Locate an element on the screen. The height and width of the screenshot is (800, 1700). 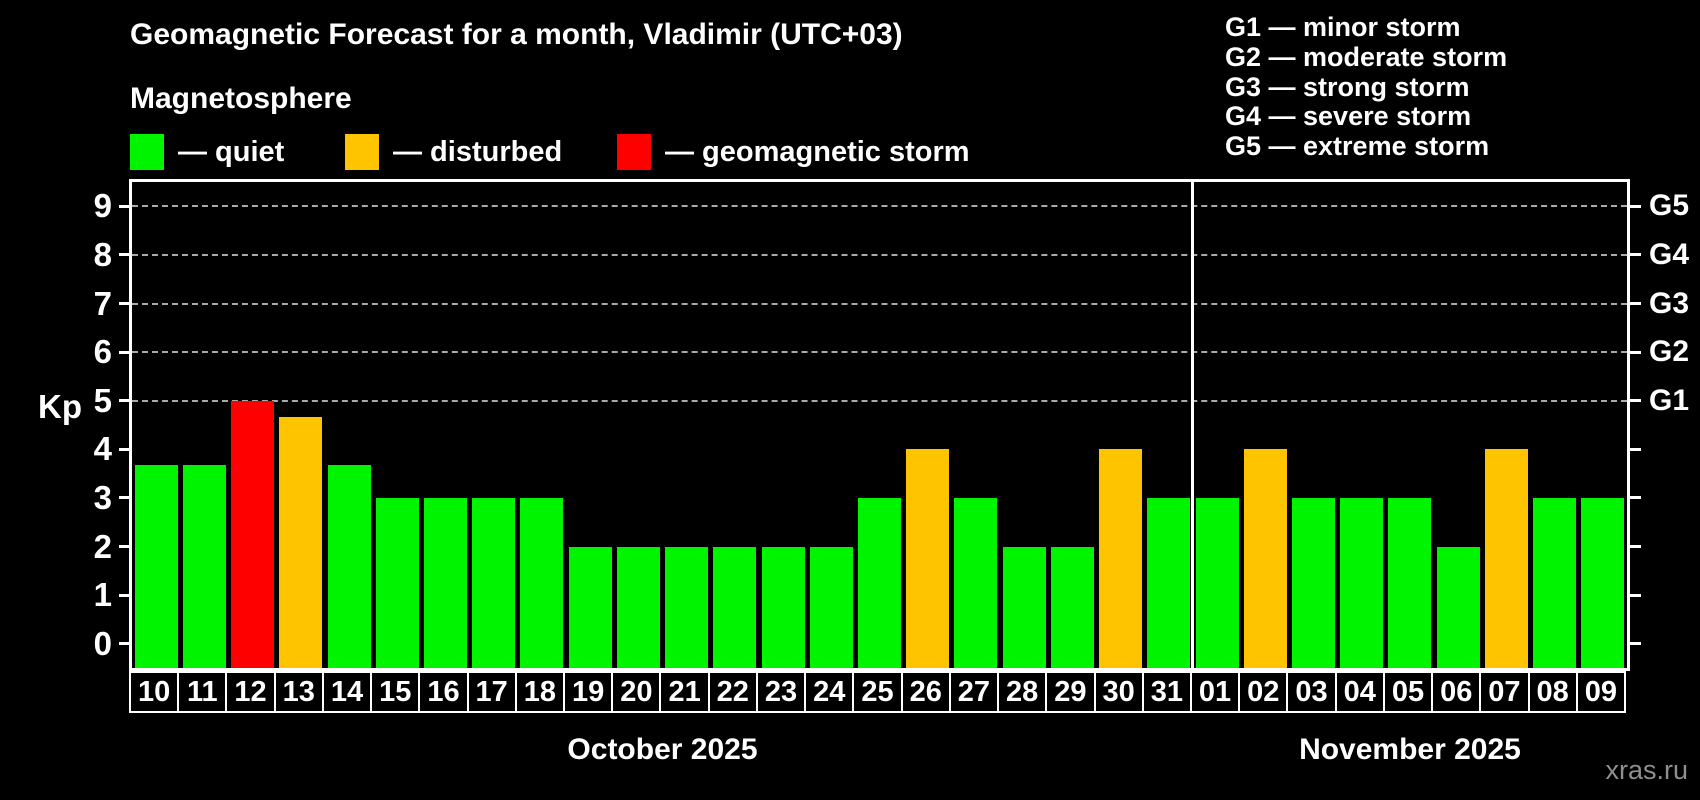
day-label-19: 19 is located at coordinates (588, 692).